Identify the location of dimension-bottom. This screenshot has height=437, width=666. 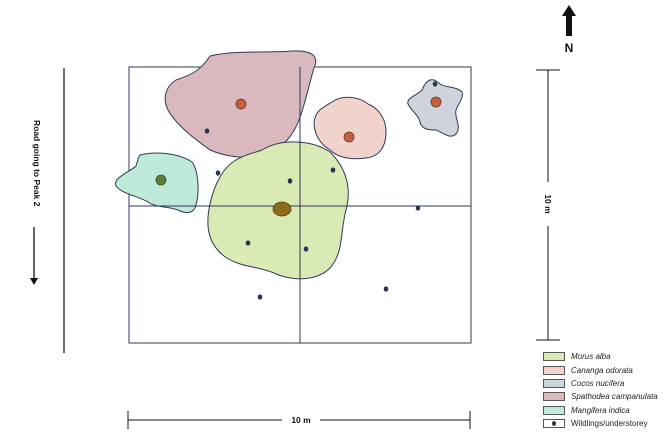
(299, 420).